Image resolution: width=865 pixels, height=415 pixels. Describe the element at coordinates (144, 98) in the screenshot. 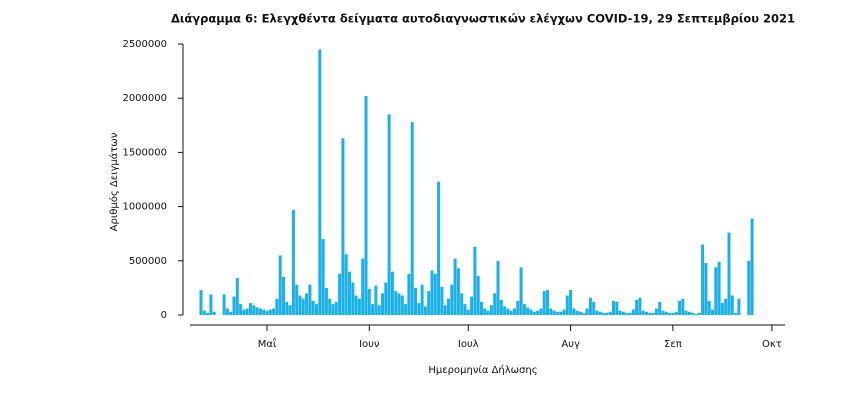

I see `y-tick-label: 2000000` at that location.